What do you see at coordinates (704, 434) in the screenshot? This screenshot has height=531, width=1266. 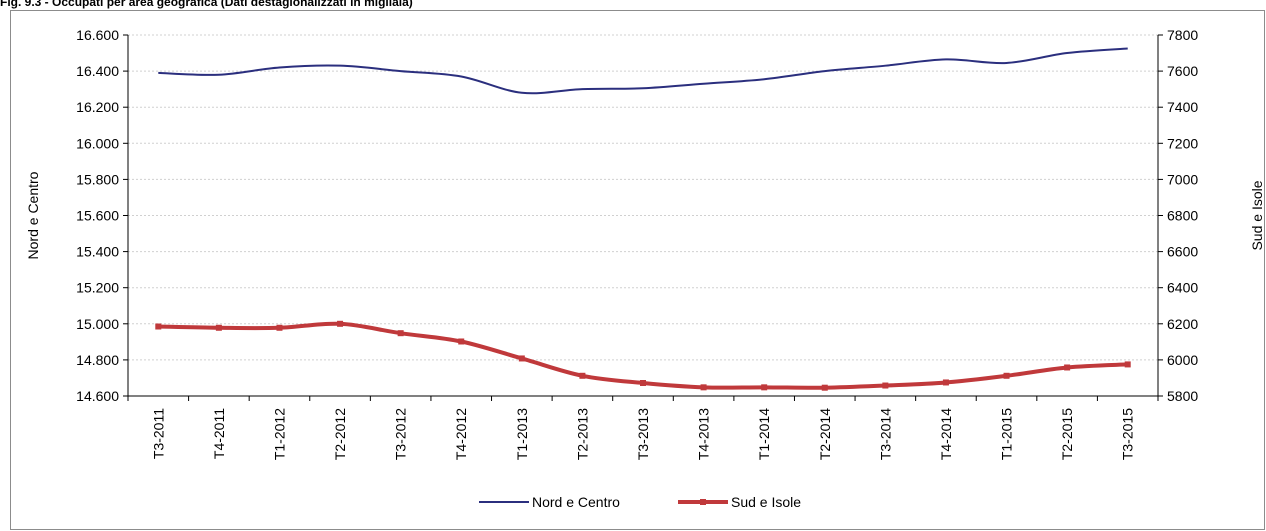 I see `x-tick-label: T4-2013` at bounding box center [704, 434].